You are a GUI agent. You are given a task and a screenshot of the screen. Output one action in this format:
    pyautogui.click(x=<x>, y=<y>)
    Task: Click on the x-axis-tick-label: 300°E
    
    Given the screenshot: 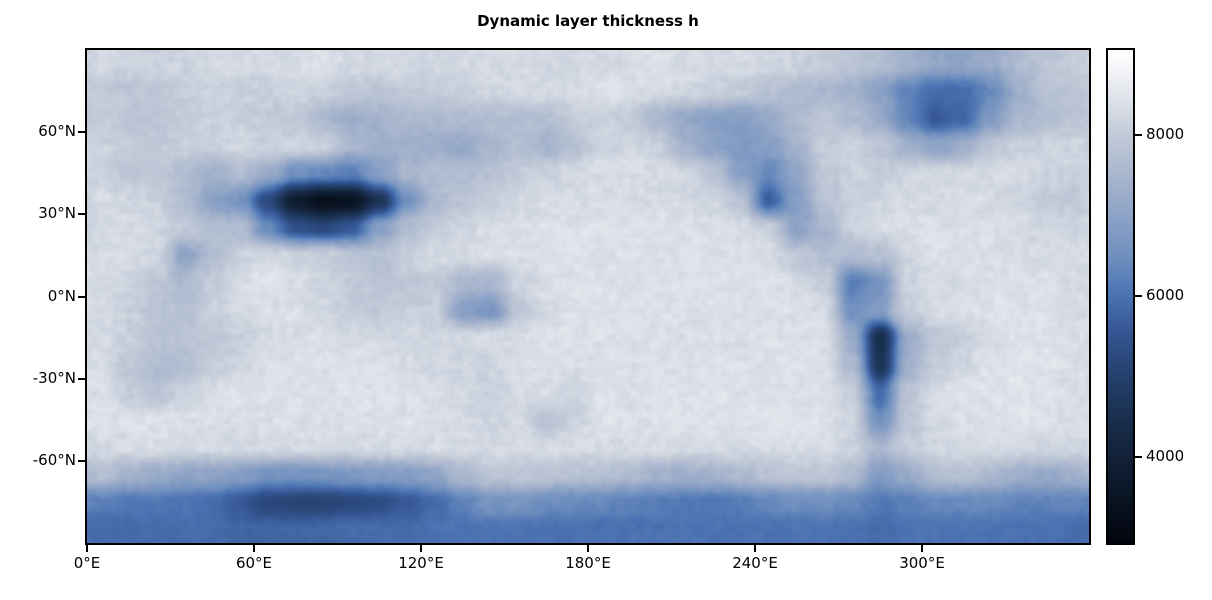 What is the action you would take?
    pyautogui.click(x=922, y=563)
    